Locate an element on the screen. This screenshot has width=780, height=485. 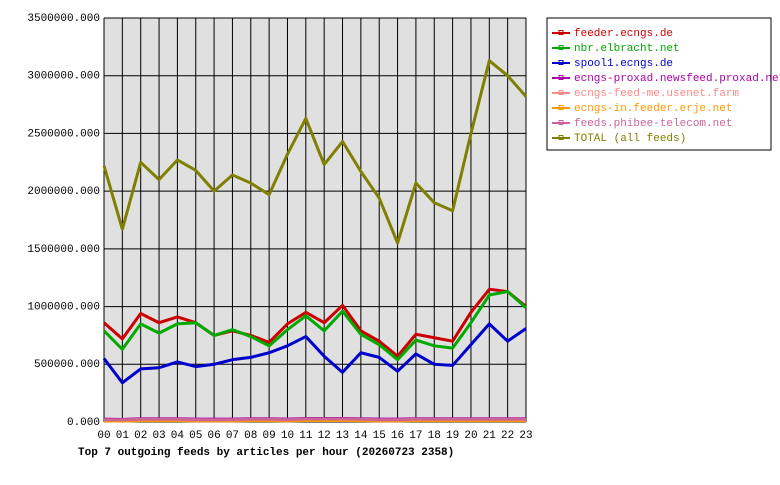
legend-label: ecngs-feed-me.usenet.farm is located at coordinates (656, 94).